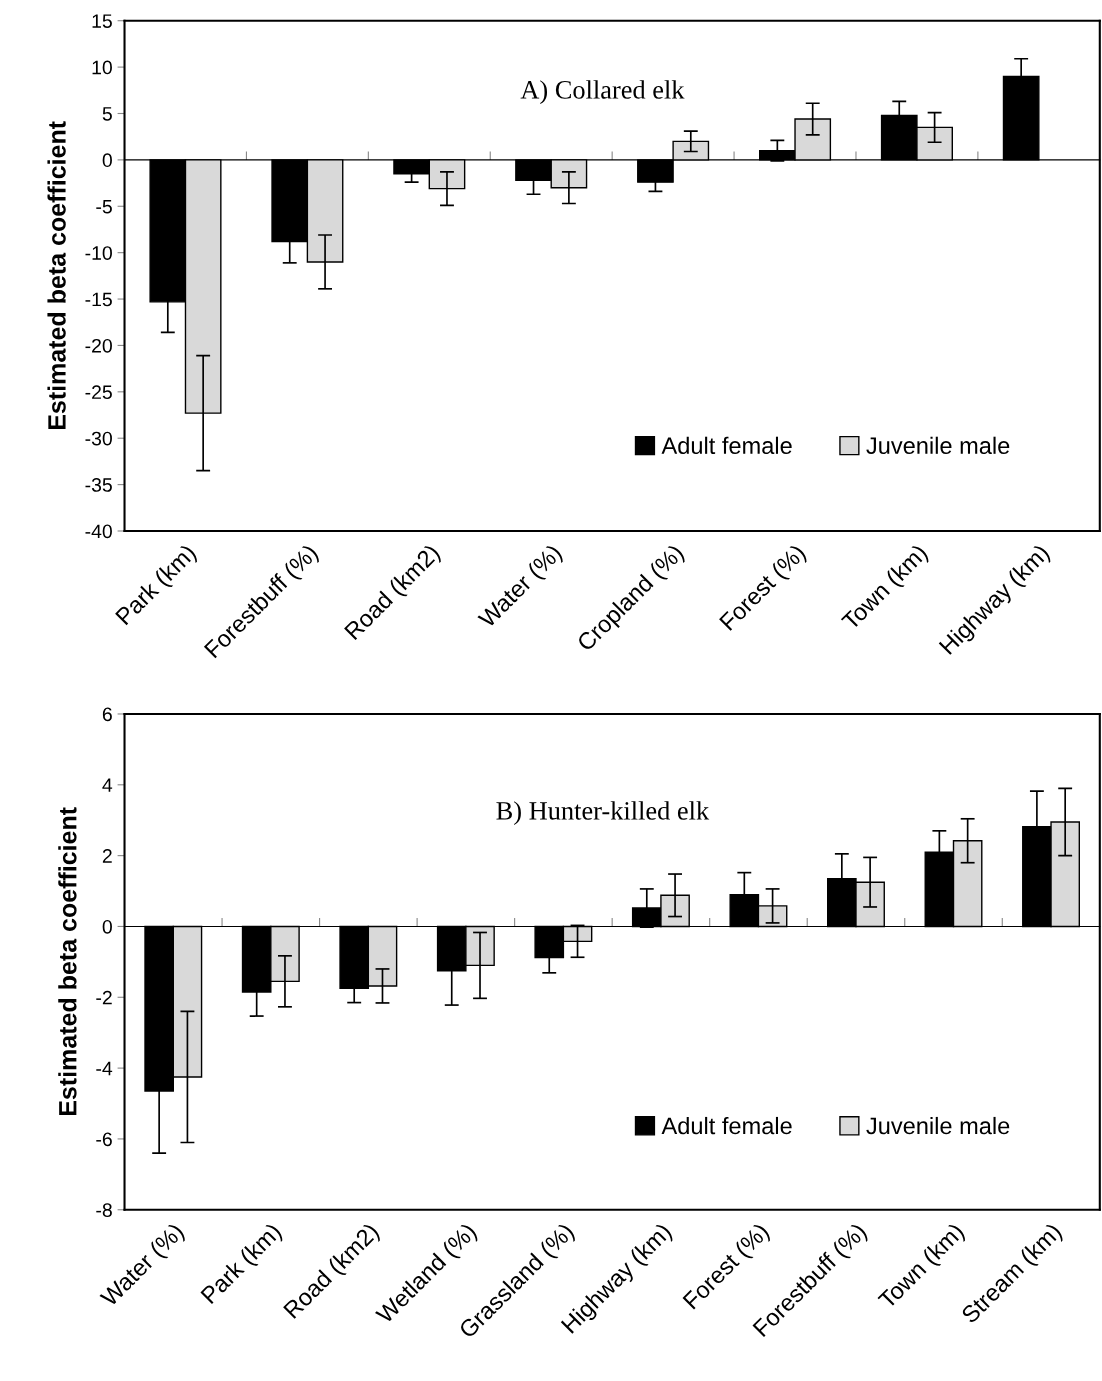 This screenshot has width=1102, height=1381. Describe the element at coordinates (104, 1139) in the screenshot. I see `y-tick-label: -6` at that location.